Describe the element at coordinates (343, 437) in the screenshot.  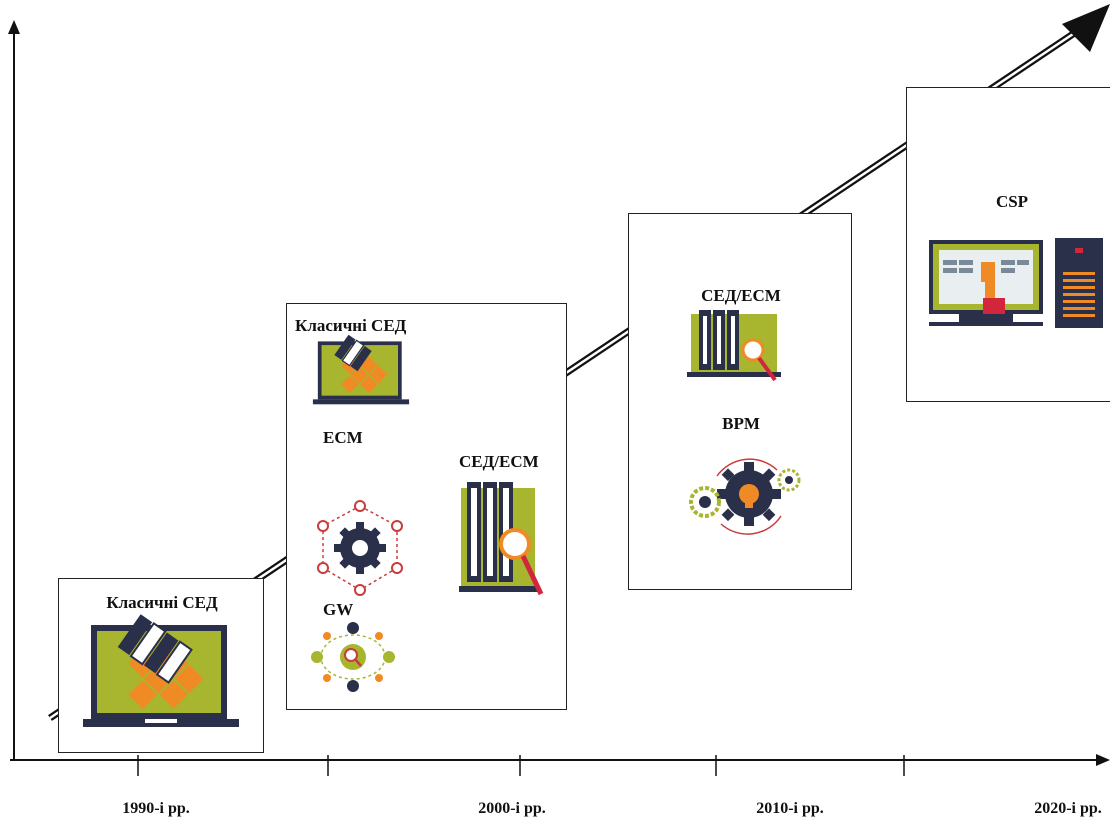
I see `stage-label: ЕСМ` at that location.